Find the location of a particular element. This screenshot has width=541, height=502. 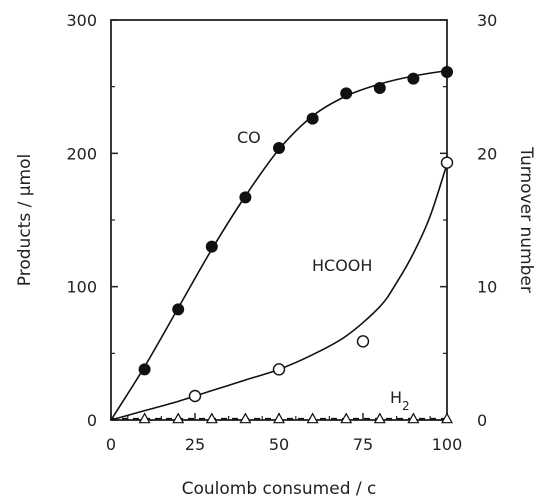

y2-tick-label: 30 is located at coordinates (487, 20).